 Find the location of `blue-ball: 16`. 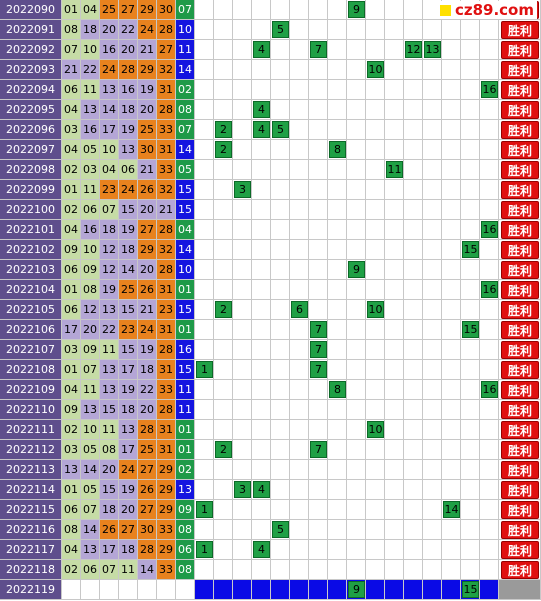

blue-ball: 16 is located at coordinates (185, 350).